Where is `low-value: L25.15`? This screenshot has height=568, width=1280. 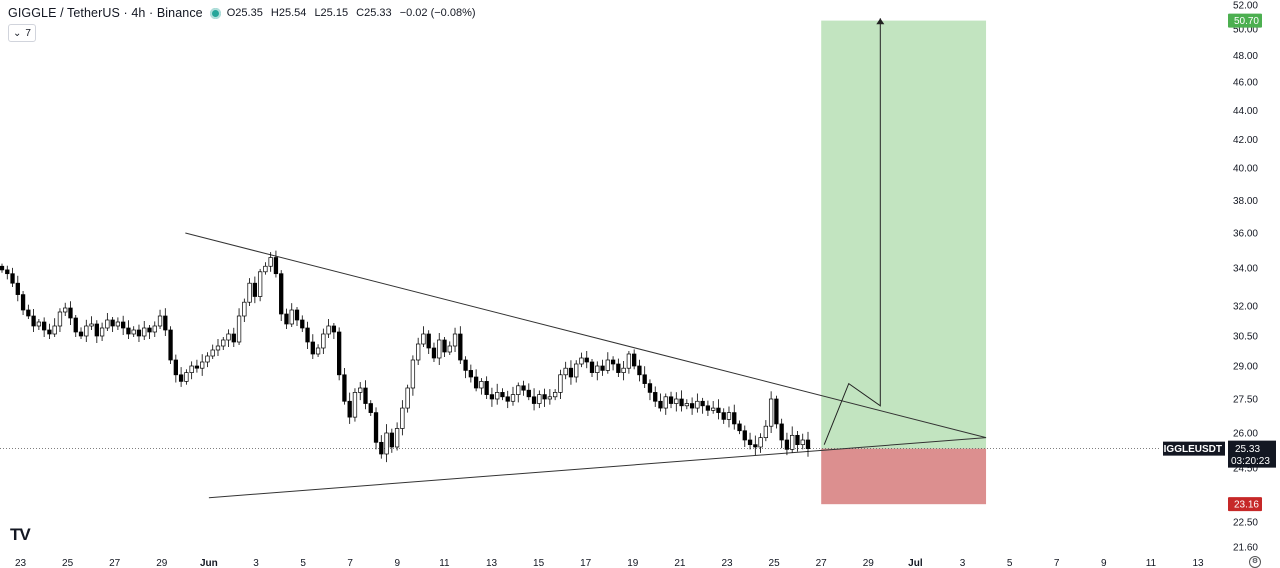
low-value: L25.15 is located at coordinates (331, 13).